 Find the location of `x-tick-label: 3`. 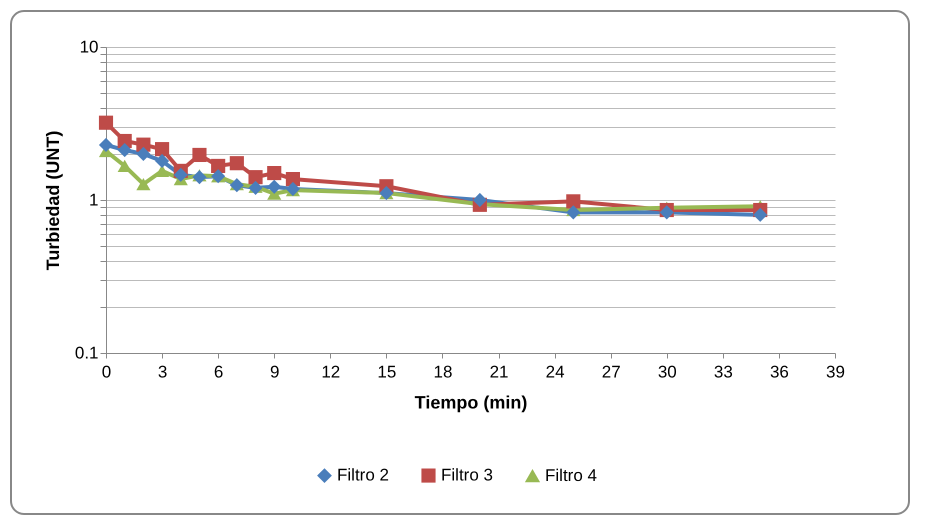

x-tick-label: 3 is located at coordinates (163, 372).